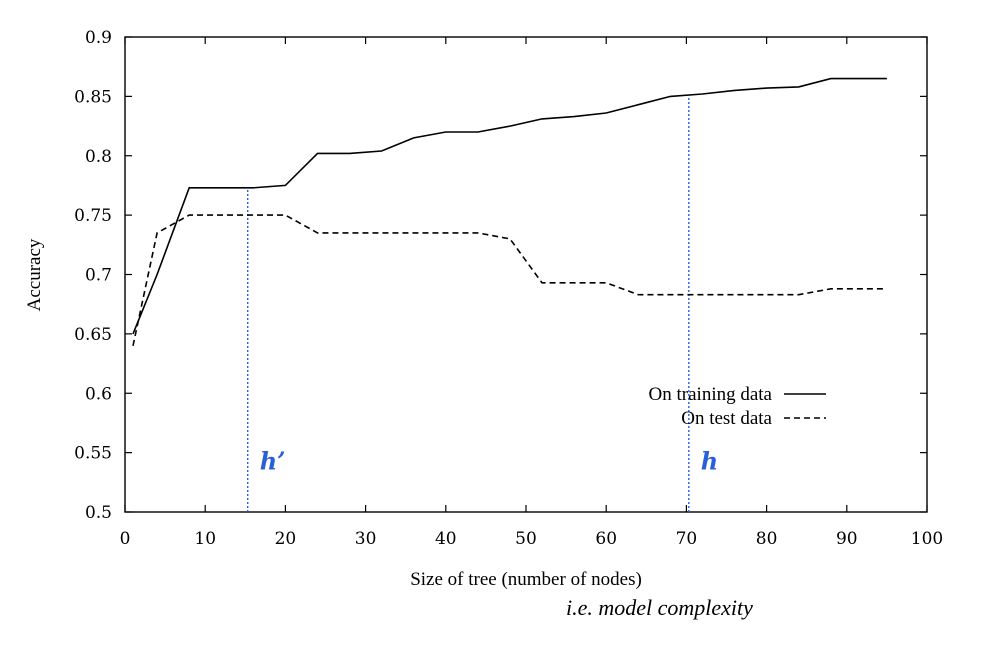 This screenshot has height=655, width=986. What do you see at coordinates (726, 418) in the screenshot?
I see `legend-label-test: On test data` at bounding box center [726, 418].